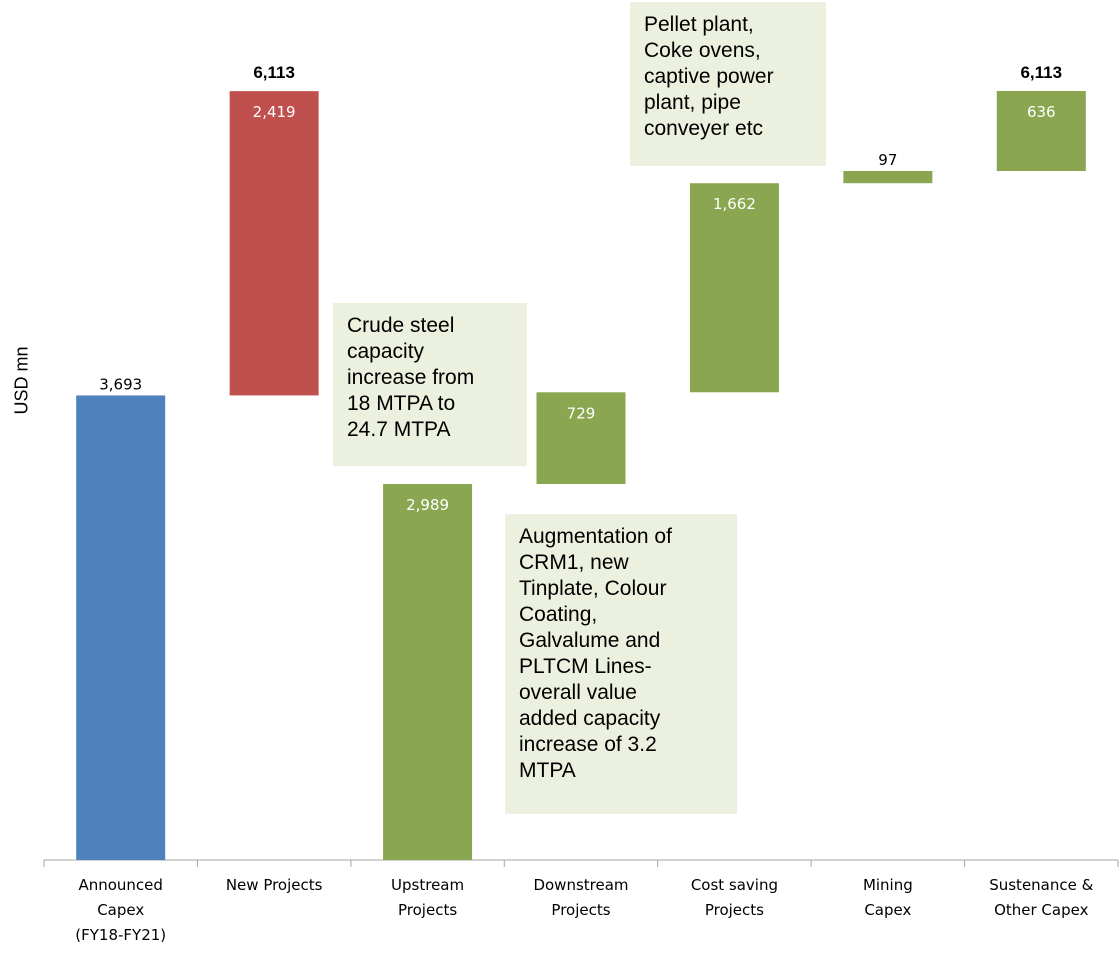 This screenshot has height=953, width=1120. What do you see at coordinates (401, 403) in the screenshot?
I see `annotation-line: 18 MTPA to` at bounding box center [401, 403].